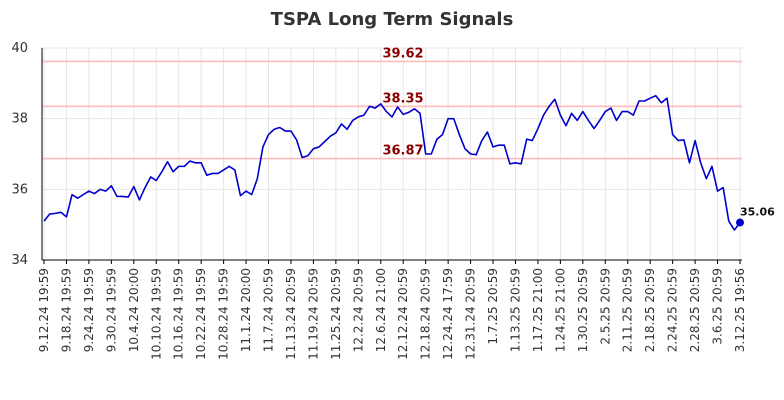  Describe the element at coordinates (718, 306) in the screenshot. I see `x-tick-label: 3.6.25 20:59` at that location.